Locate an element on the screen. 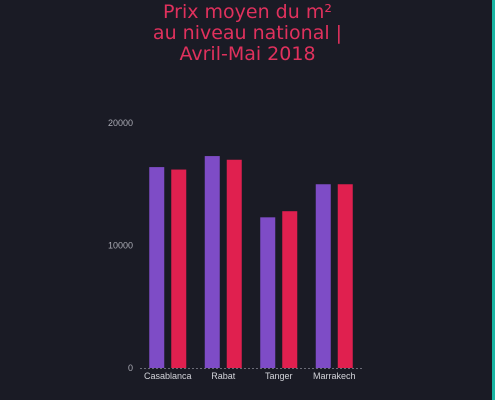 The width and height of the screenshot is (495, 400). x-category-label: Marrakech is located at coordinates (334, 376).